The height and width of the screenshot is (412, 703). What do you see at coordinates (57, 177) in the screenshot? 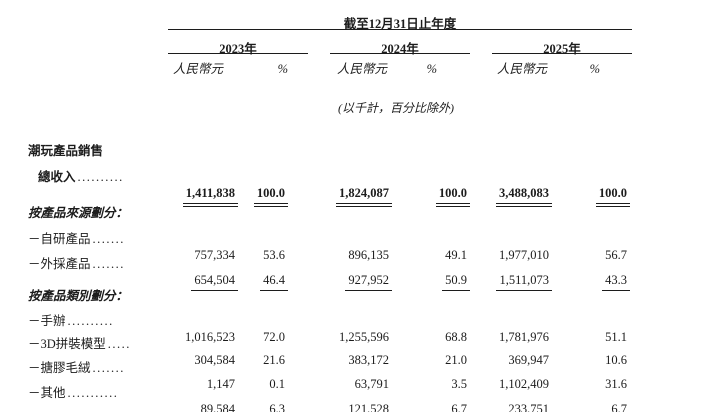
I see `row-label-text: 總收入` at bounding box center [57, 177].